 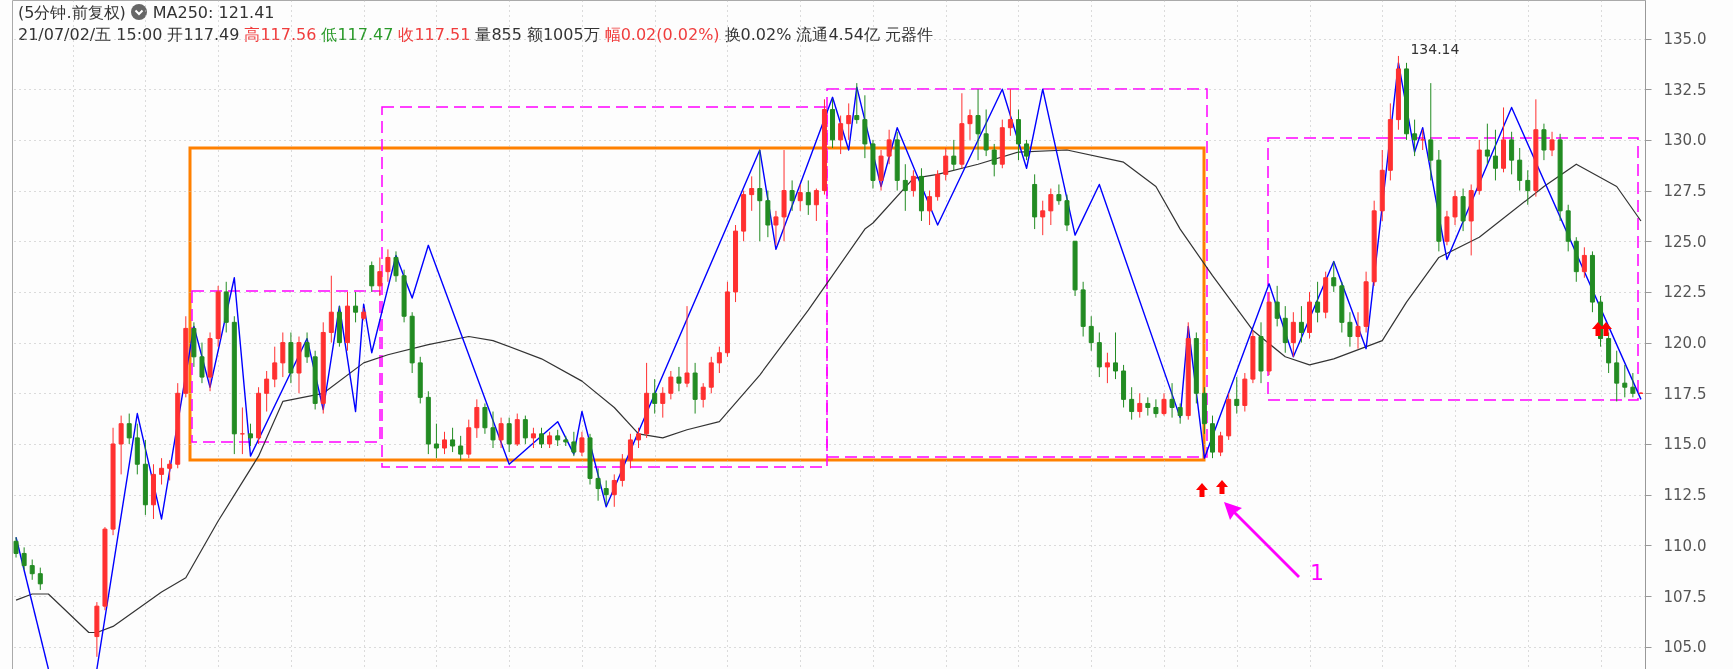 What do you see at coordinates (72, 12) in the screenshot?
I see `chart-title: (5分钟.前复权)` at bounding box center [72, 12].